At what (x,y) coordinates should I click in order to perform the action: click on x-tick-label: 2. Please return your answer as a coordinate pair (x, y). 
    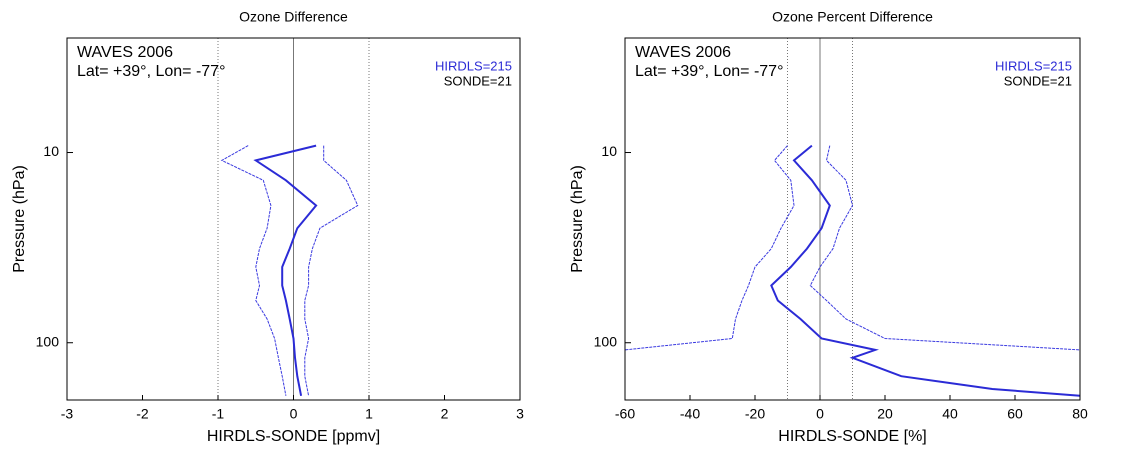
    Looking at the image, I should click on (445, 414).